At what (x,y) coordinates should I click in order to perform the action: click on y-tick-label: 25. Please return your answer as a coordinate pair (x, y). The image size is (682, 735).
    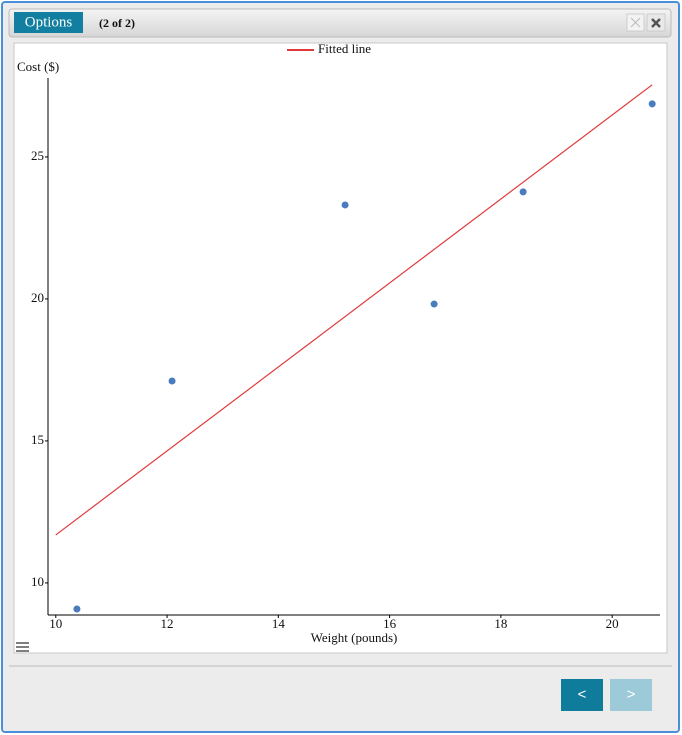
    Looking at the image, I should click on (37, 155).